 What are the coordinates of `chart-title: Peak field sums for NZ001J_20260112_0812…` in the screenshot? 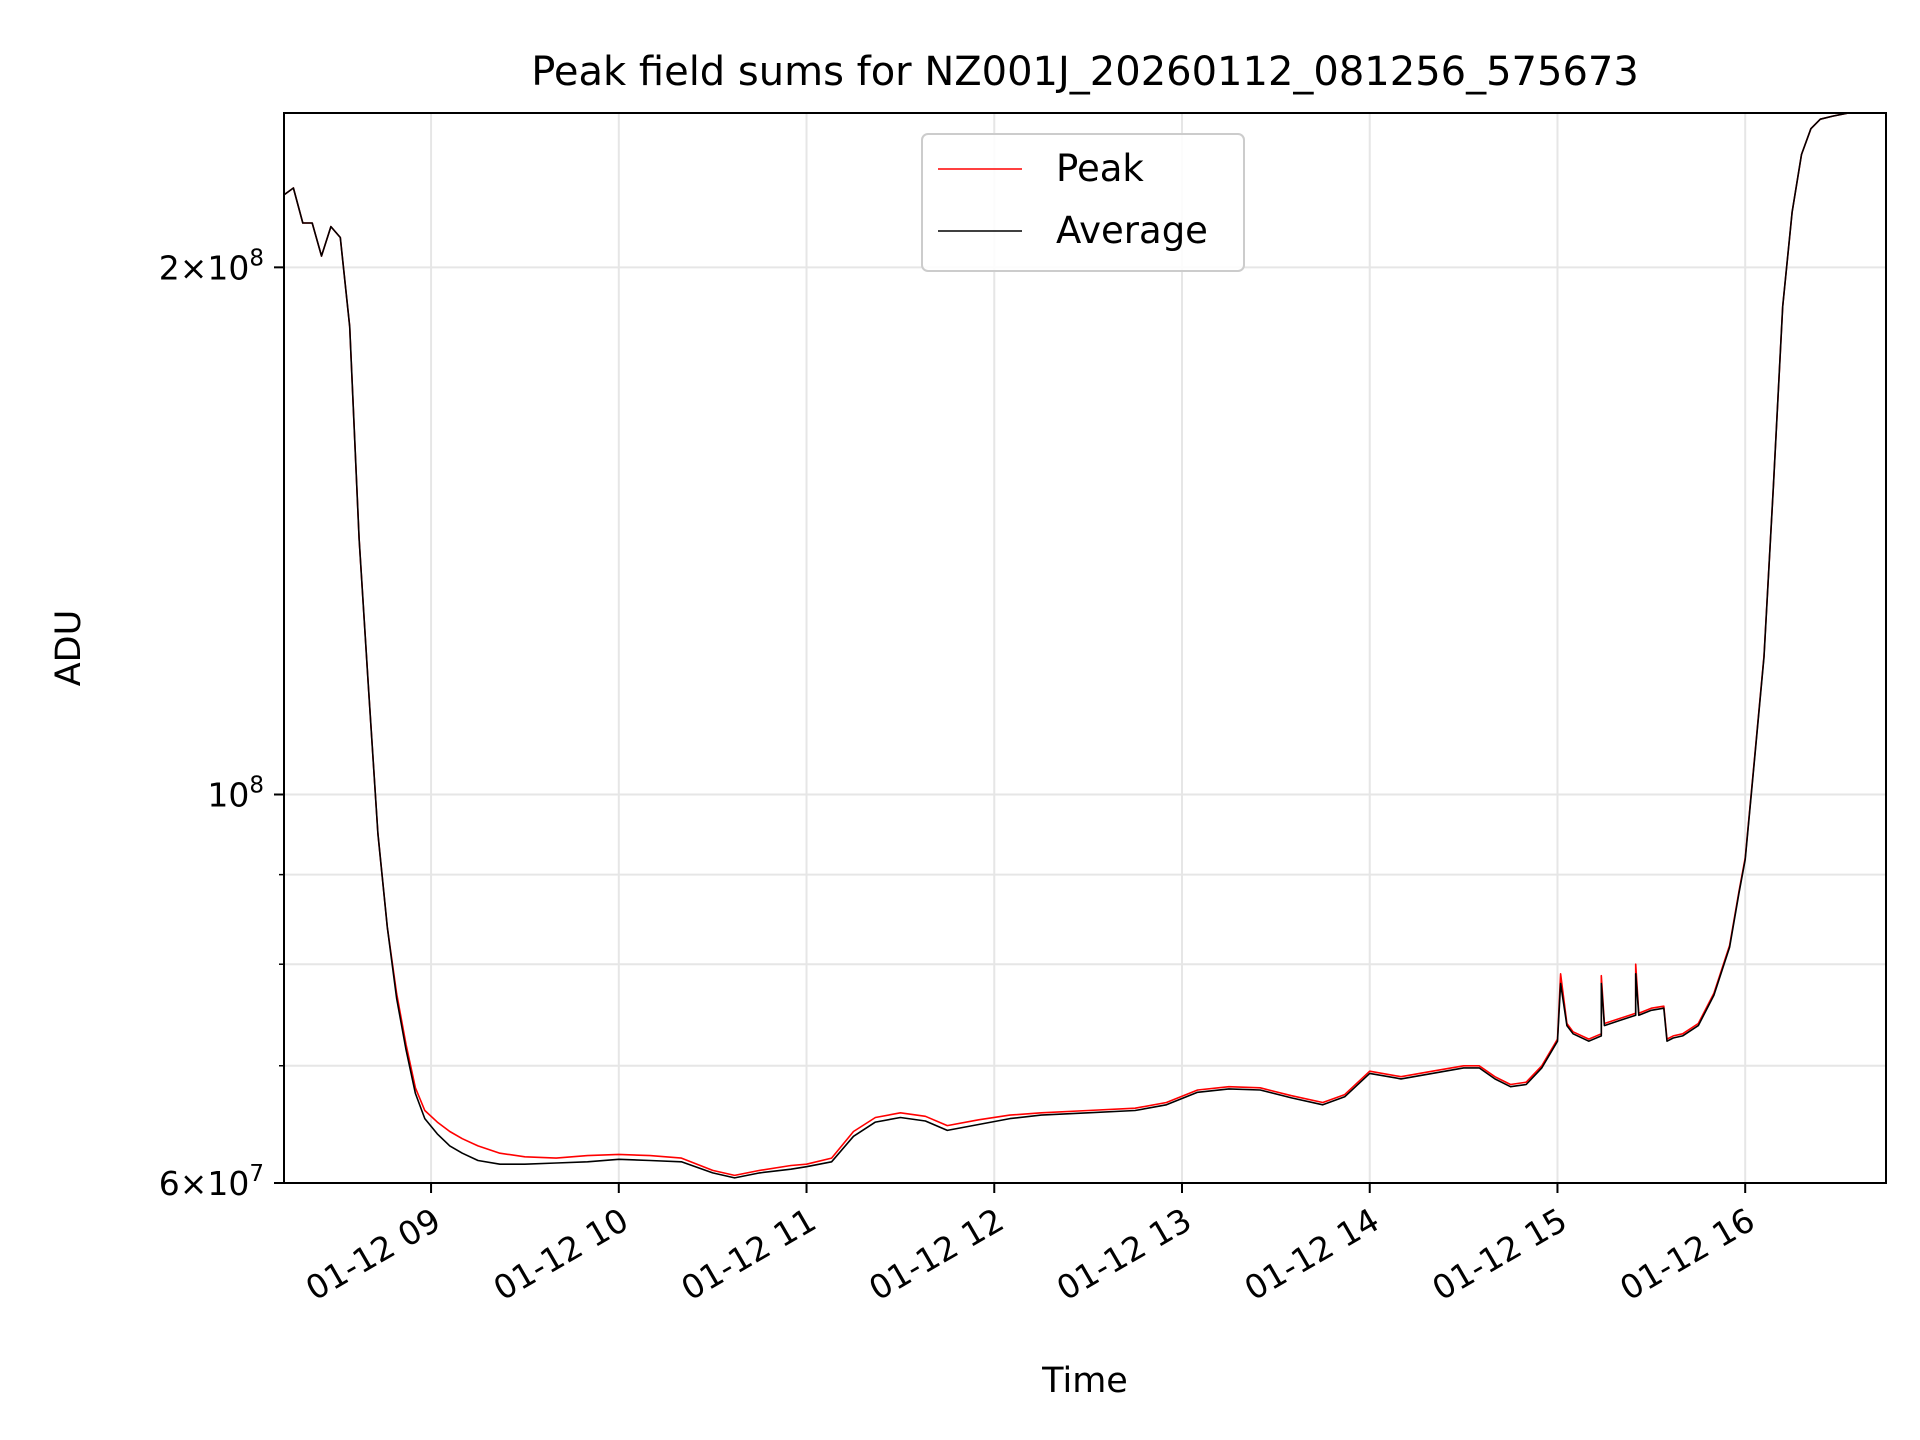 It's located at (1085, 72).